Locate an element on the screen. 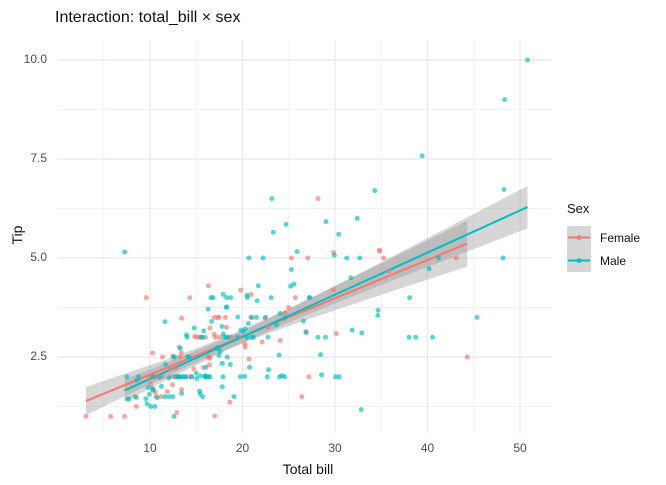  legend-key-male is located at coordinates (579, 260).